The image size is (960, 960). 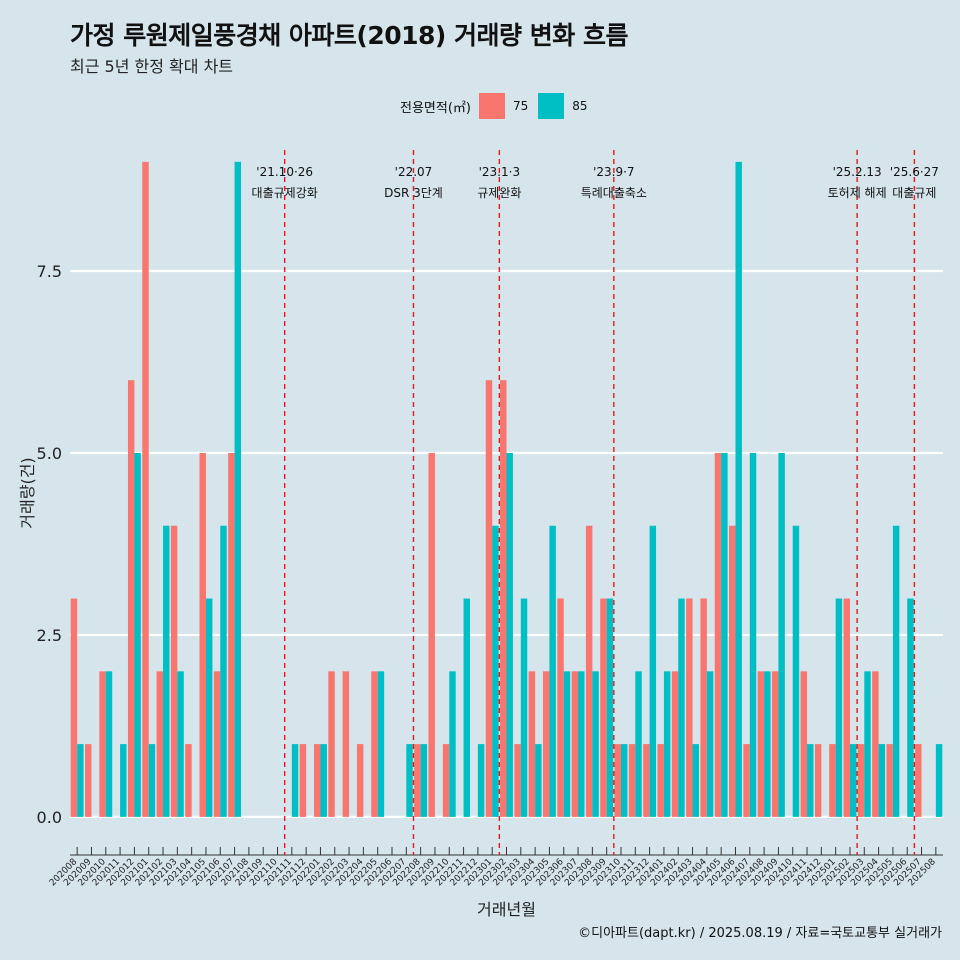 I want to click on y-tick-label: 2.5, so click(x=49, y=635).